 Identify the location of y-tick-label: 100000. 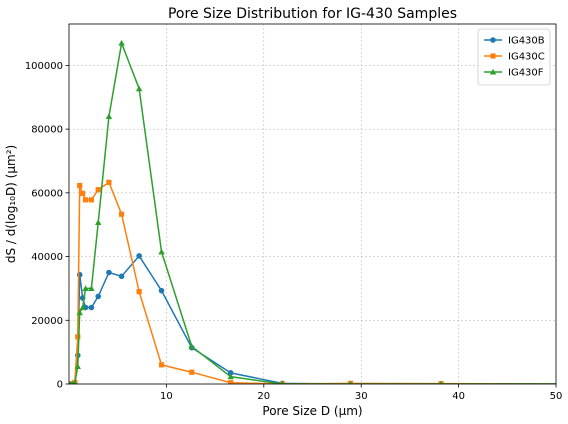
(44, 66).